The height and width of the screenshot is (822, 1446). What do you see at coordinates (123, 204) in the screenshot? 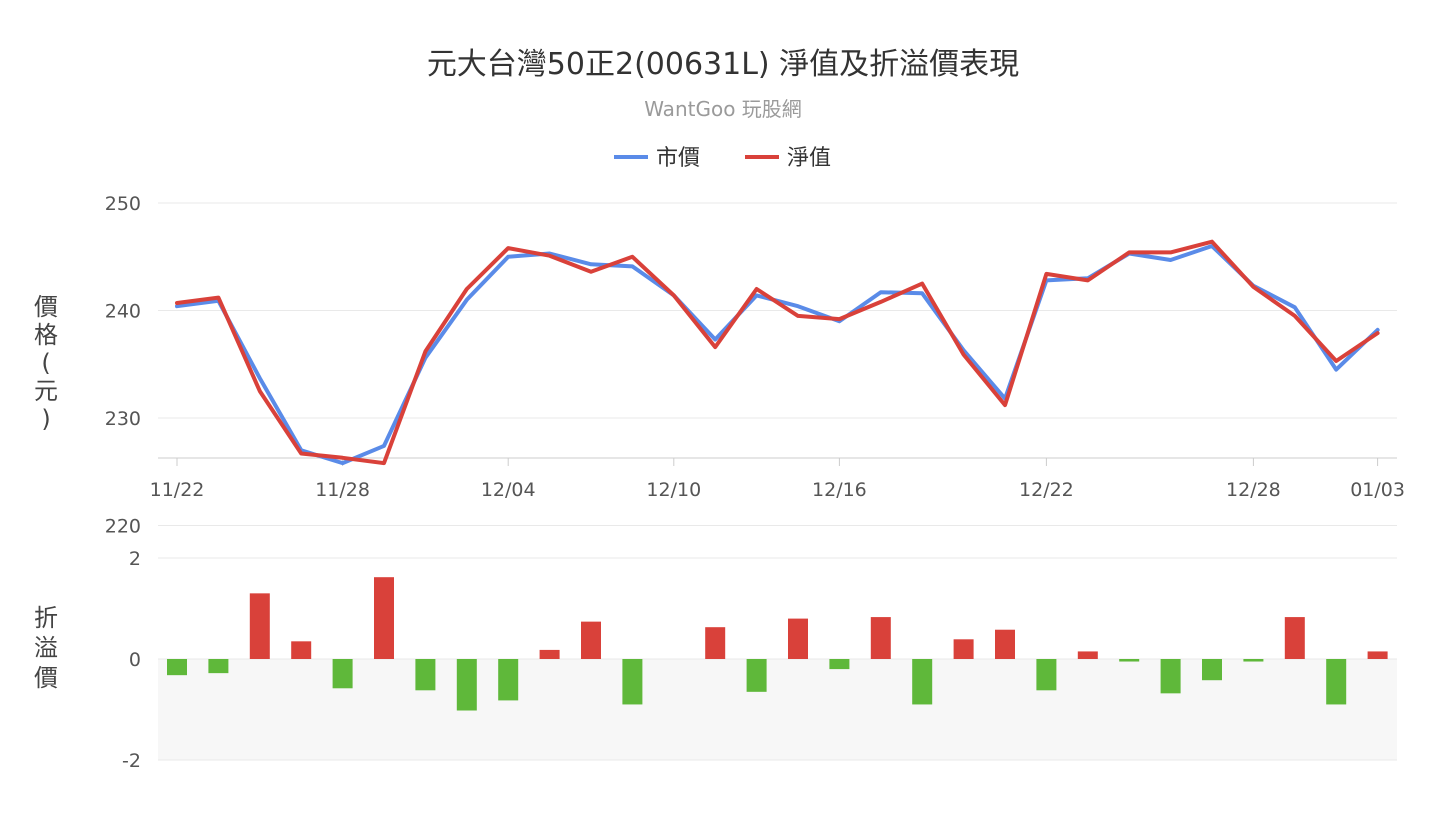
I see `price-tick-label: 250` at bounding box center [123, 204].